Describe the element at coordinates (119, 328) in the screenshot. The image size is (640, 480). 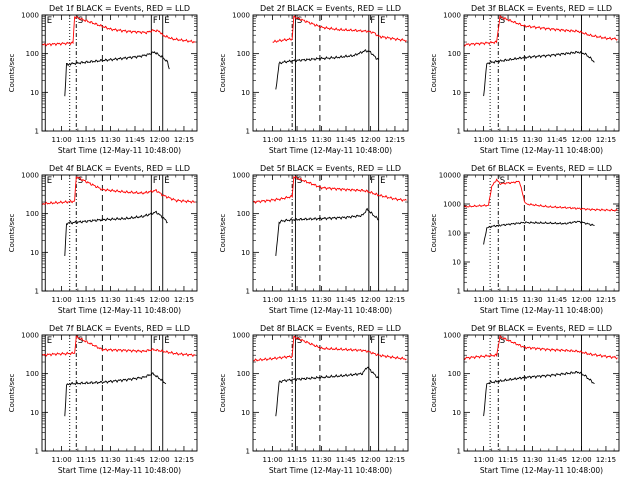
I see `panel-title: Det 7f BLACK = Events, RED = LLD` at that location.